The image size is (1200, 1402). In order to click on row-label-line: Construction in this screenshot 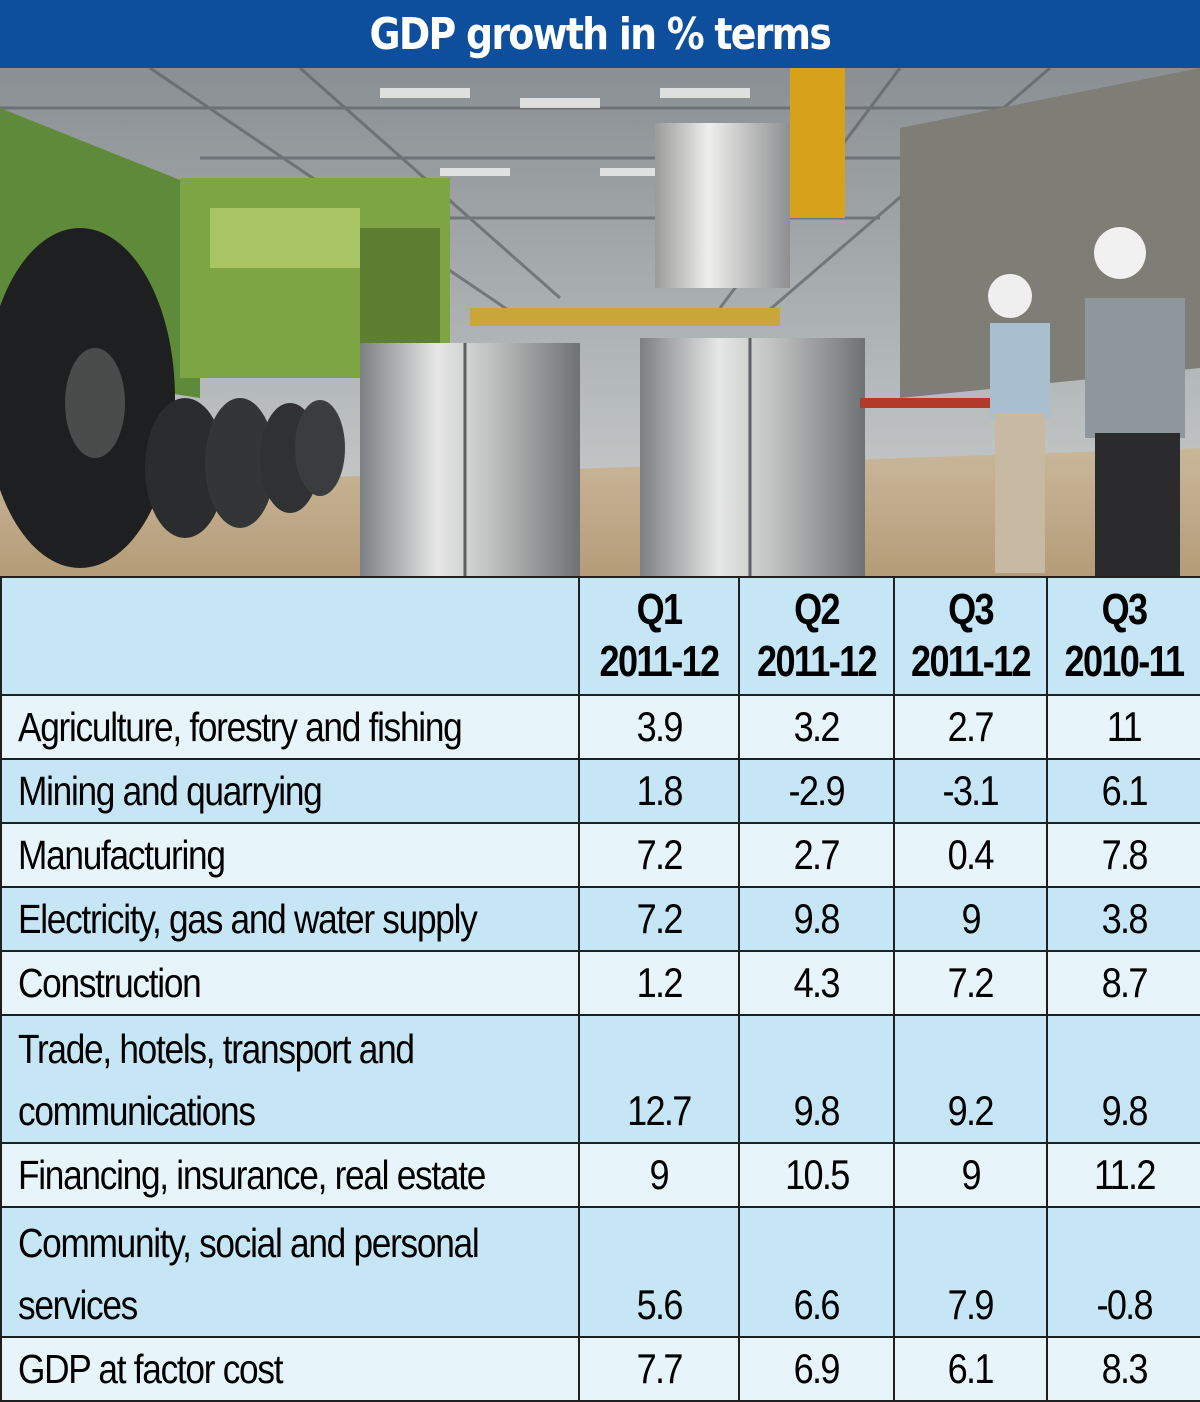, I will do `click(110, 983)`.